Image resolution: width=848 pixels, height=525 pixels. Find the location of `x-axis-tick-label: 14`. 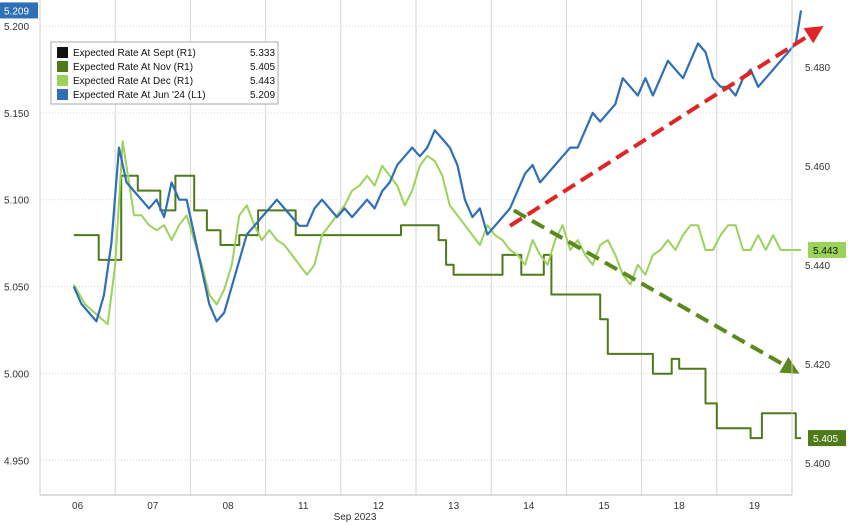

x-axis-tick-label: 14 is located at coordinates (529, 506).